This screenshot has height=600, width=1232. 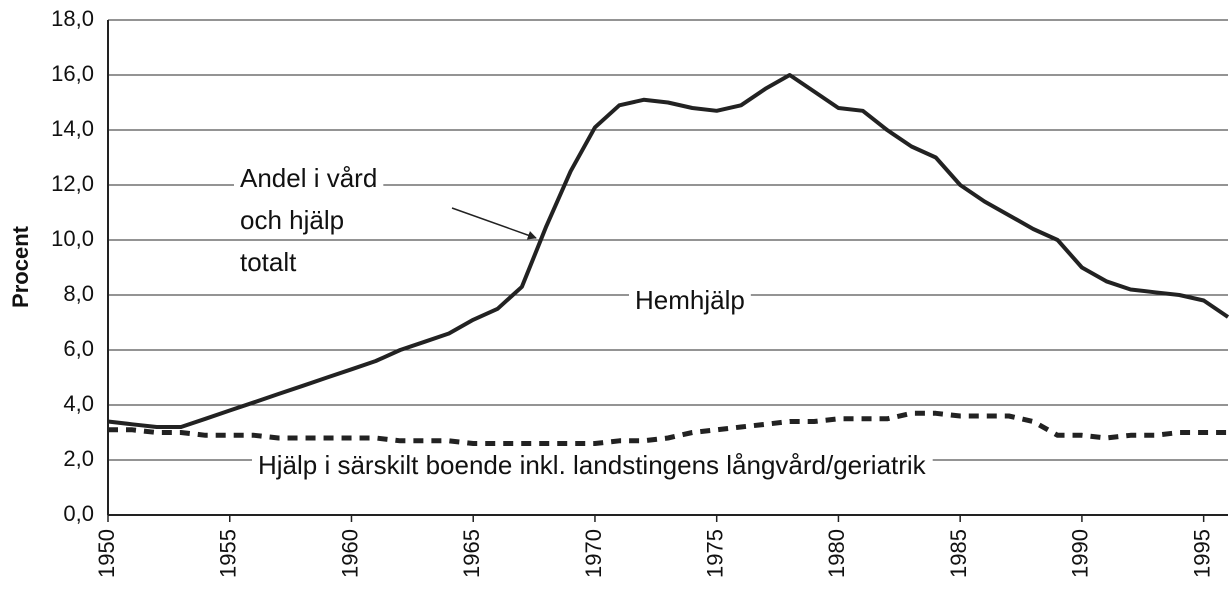 What do you see at coordinates (668, 428) in the screenshot?
I see `data-line` at bounding box center [668, 428].